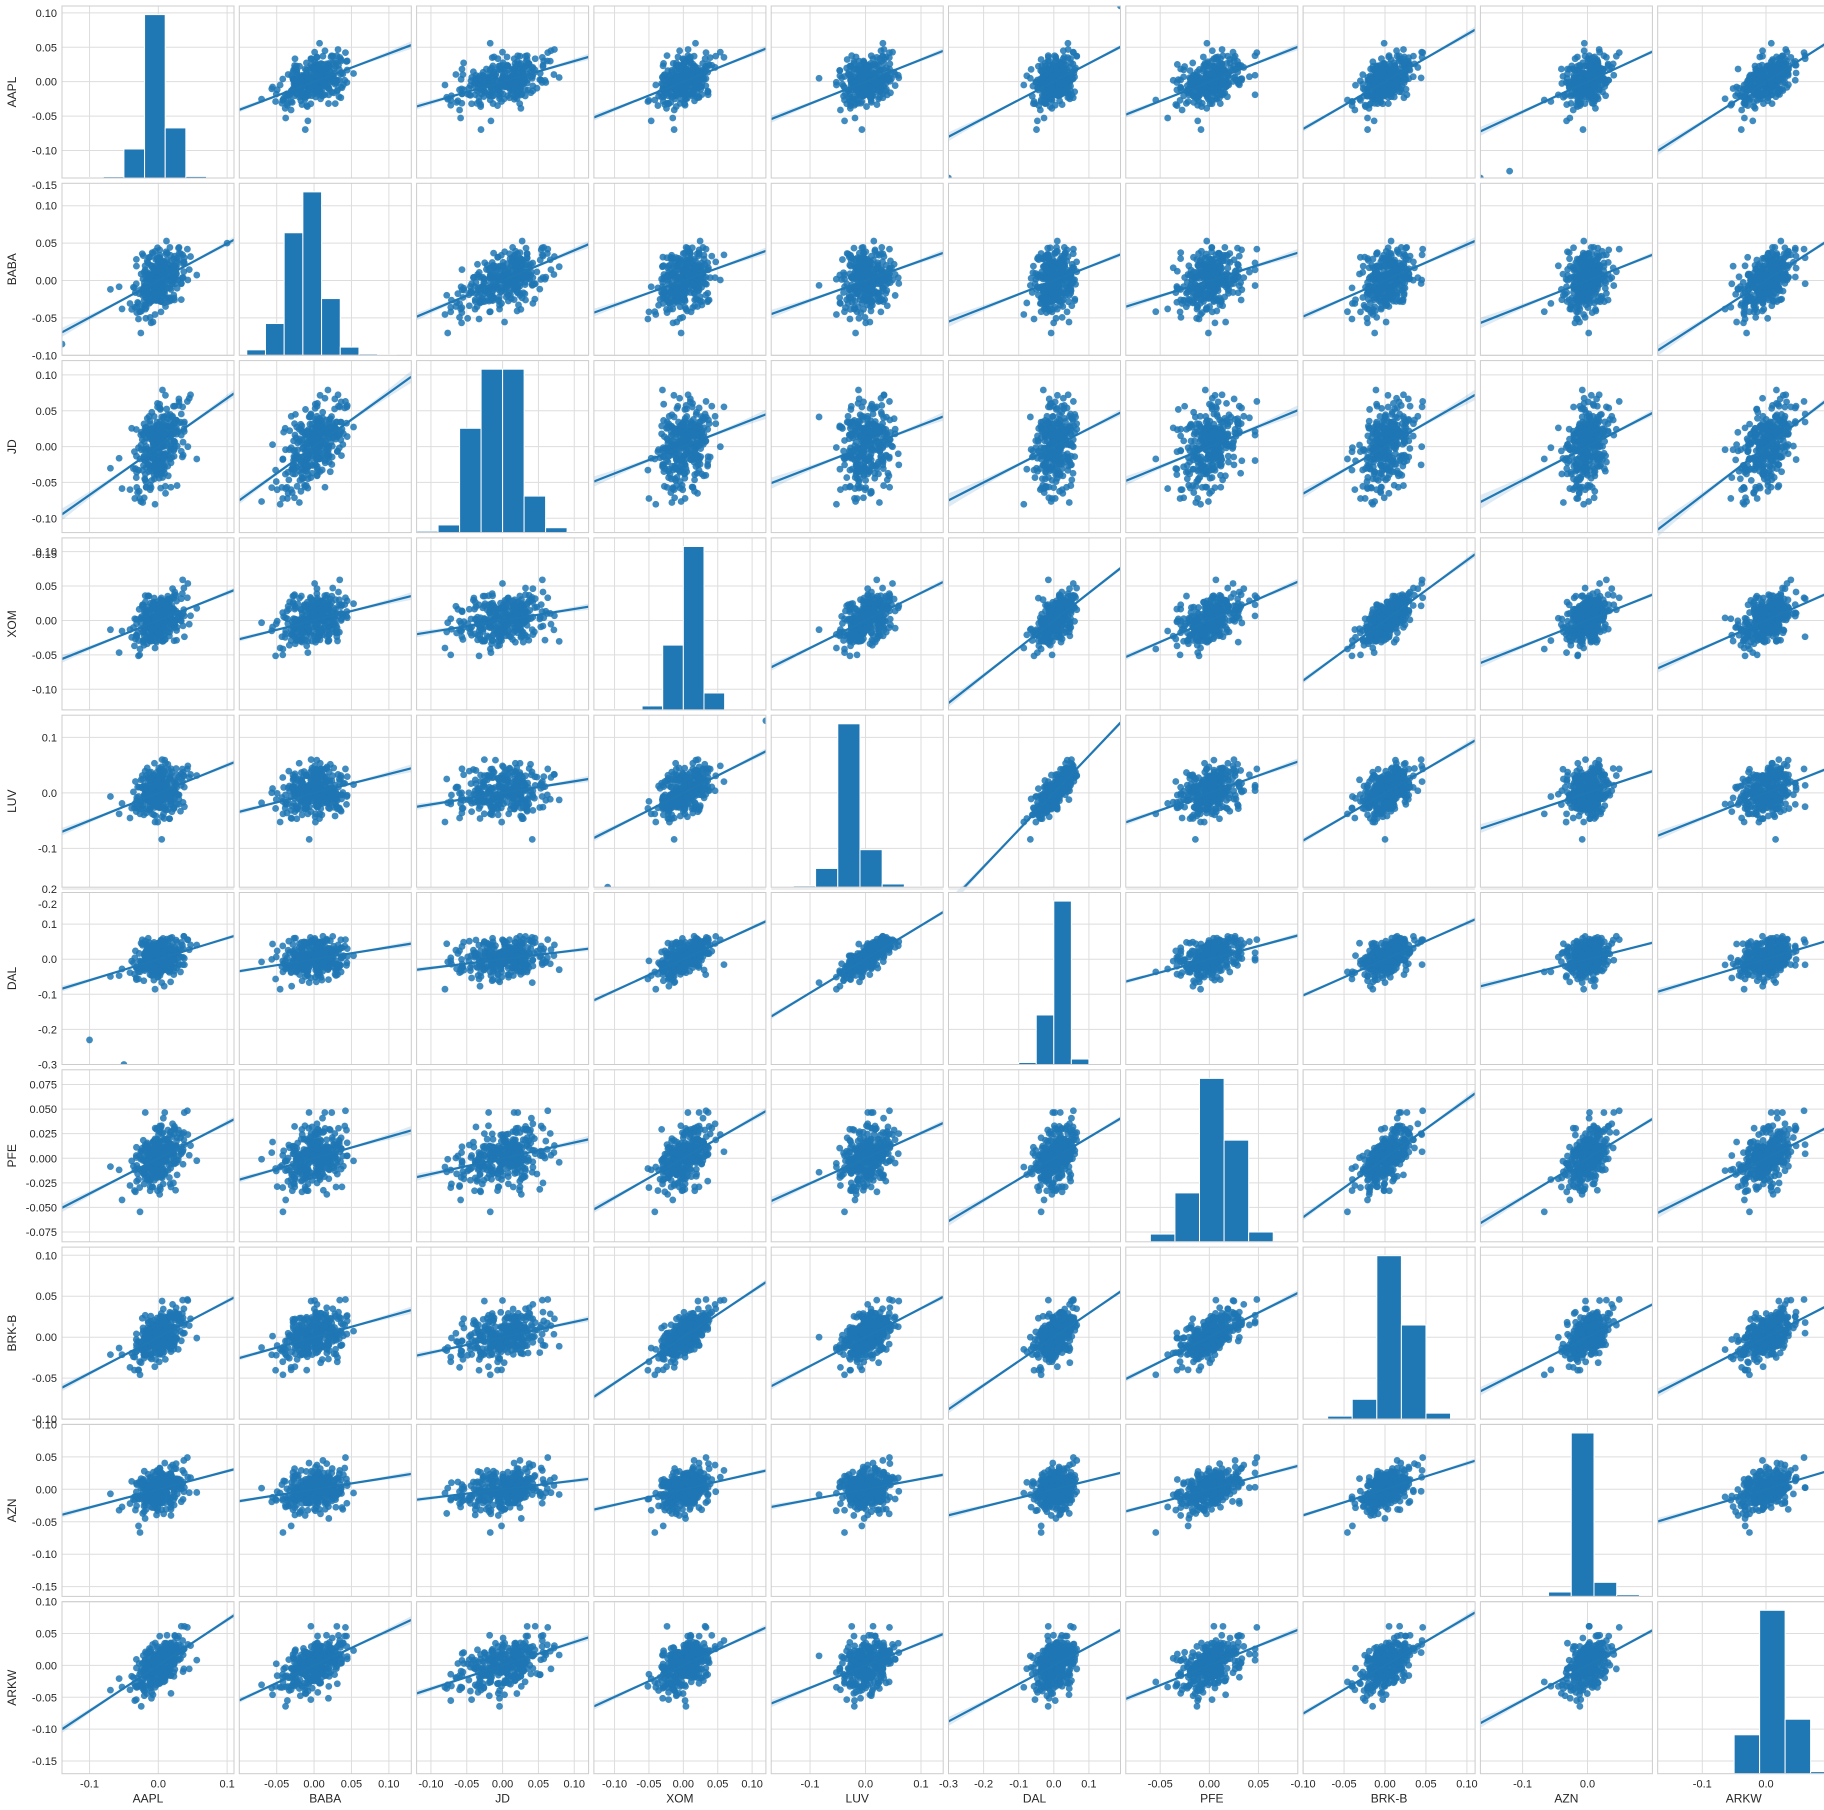 This screenshot has height=1810, width=1824. I want to click on y-tick-label: 0.05, so click(46, 48).